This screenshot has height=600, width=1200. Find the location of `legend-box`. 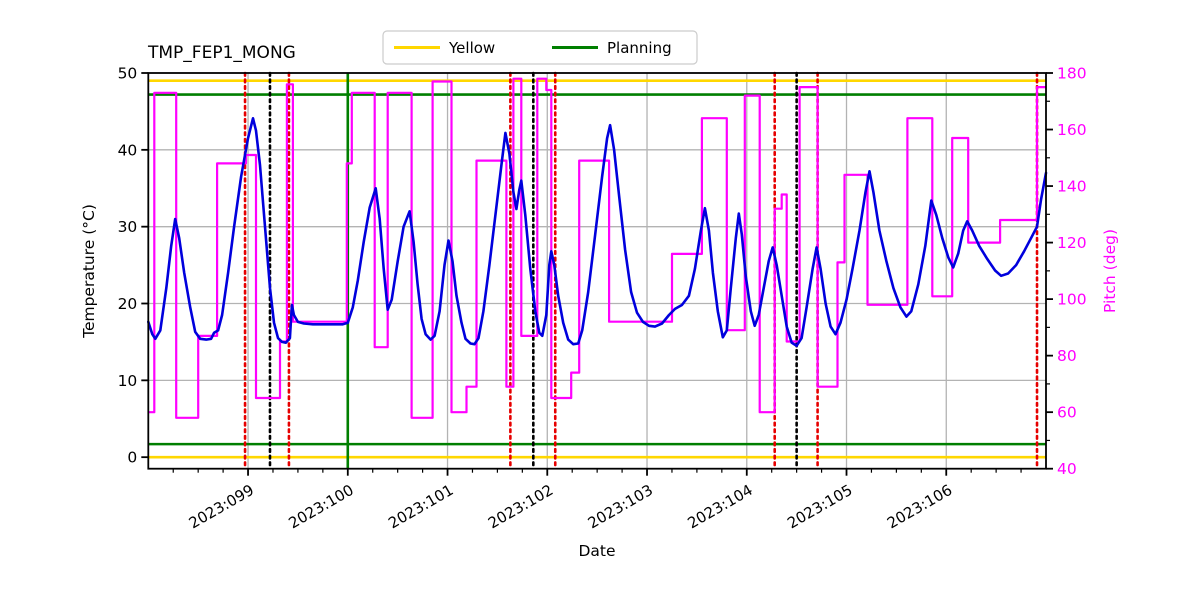

legend-box is located at coordinates (540, 47).